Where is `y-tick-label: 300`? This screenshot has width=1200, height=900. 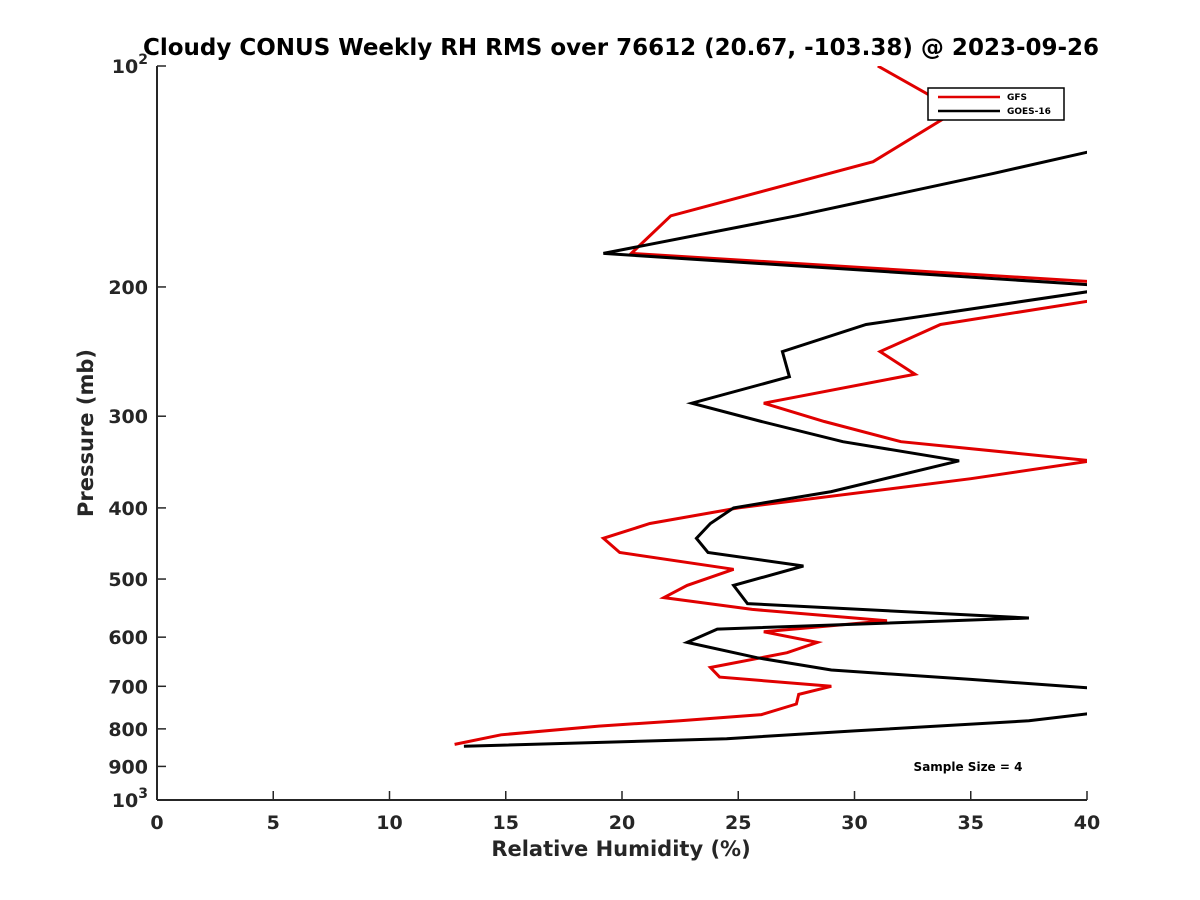
y-tick-label: 300 is located at coordinates (128, 417).